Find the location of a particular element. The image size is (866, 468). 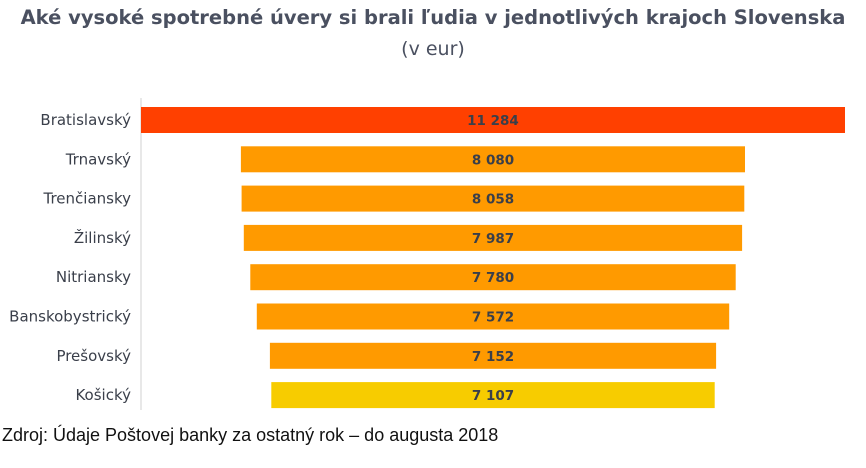

value-label-4: 7 780 is located at coordinates (493, 278).